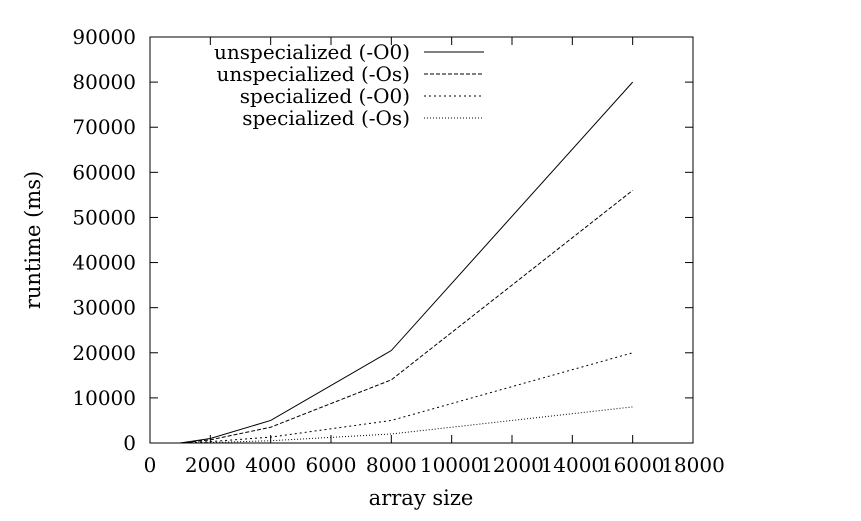 This screenshot has height=521, width=861. Describe the element at coordinates (452, 465) in the screenshot. I see `x-tick-label: 10000` at that location.